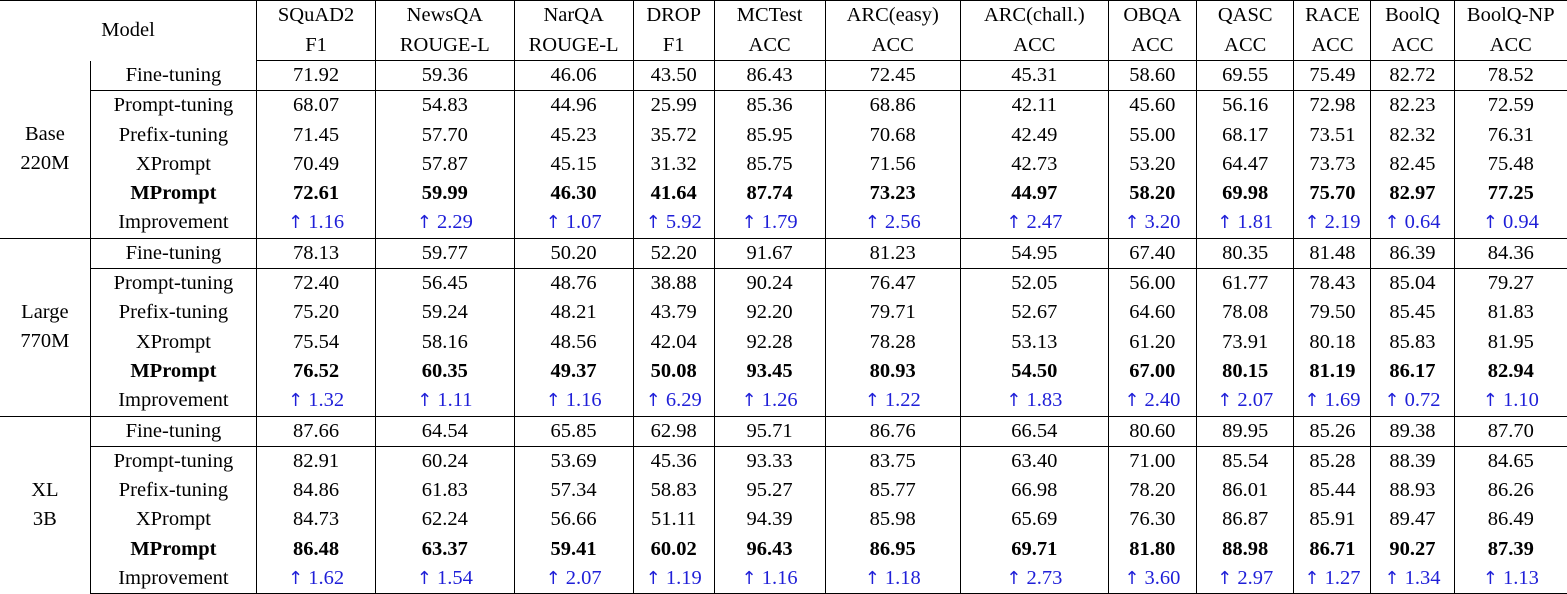 Image resolution: width=1567 pixels, height=594 pixels. What do you see at coordinates (1152, 283) in the screenshot?
I see `score-cell: 56.00` at bounding box center [1152, 283].